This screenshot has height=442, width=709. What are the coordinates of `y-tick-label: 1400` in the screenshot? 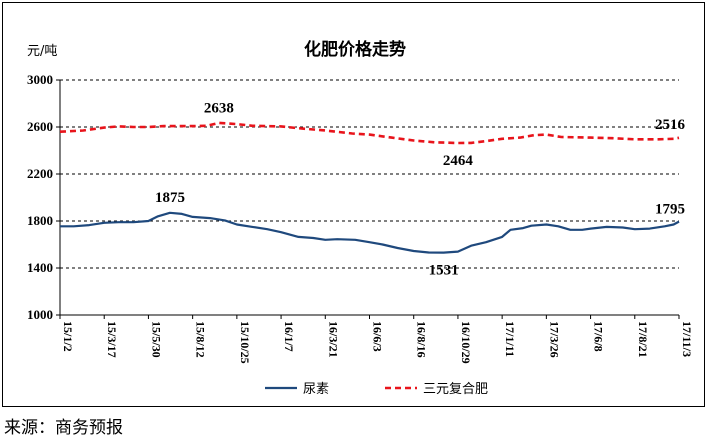 It's located at (40, 267).